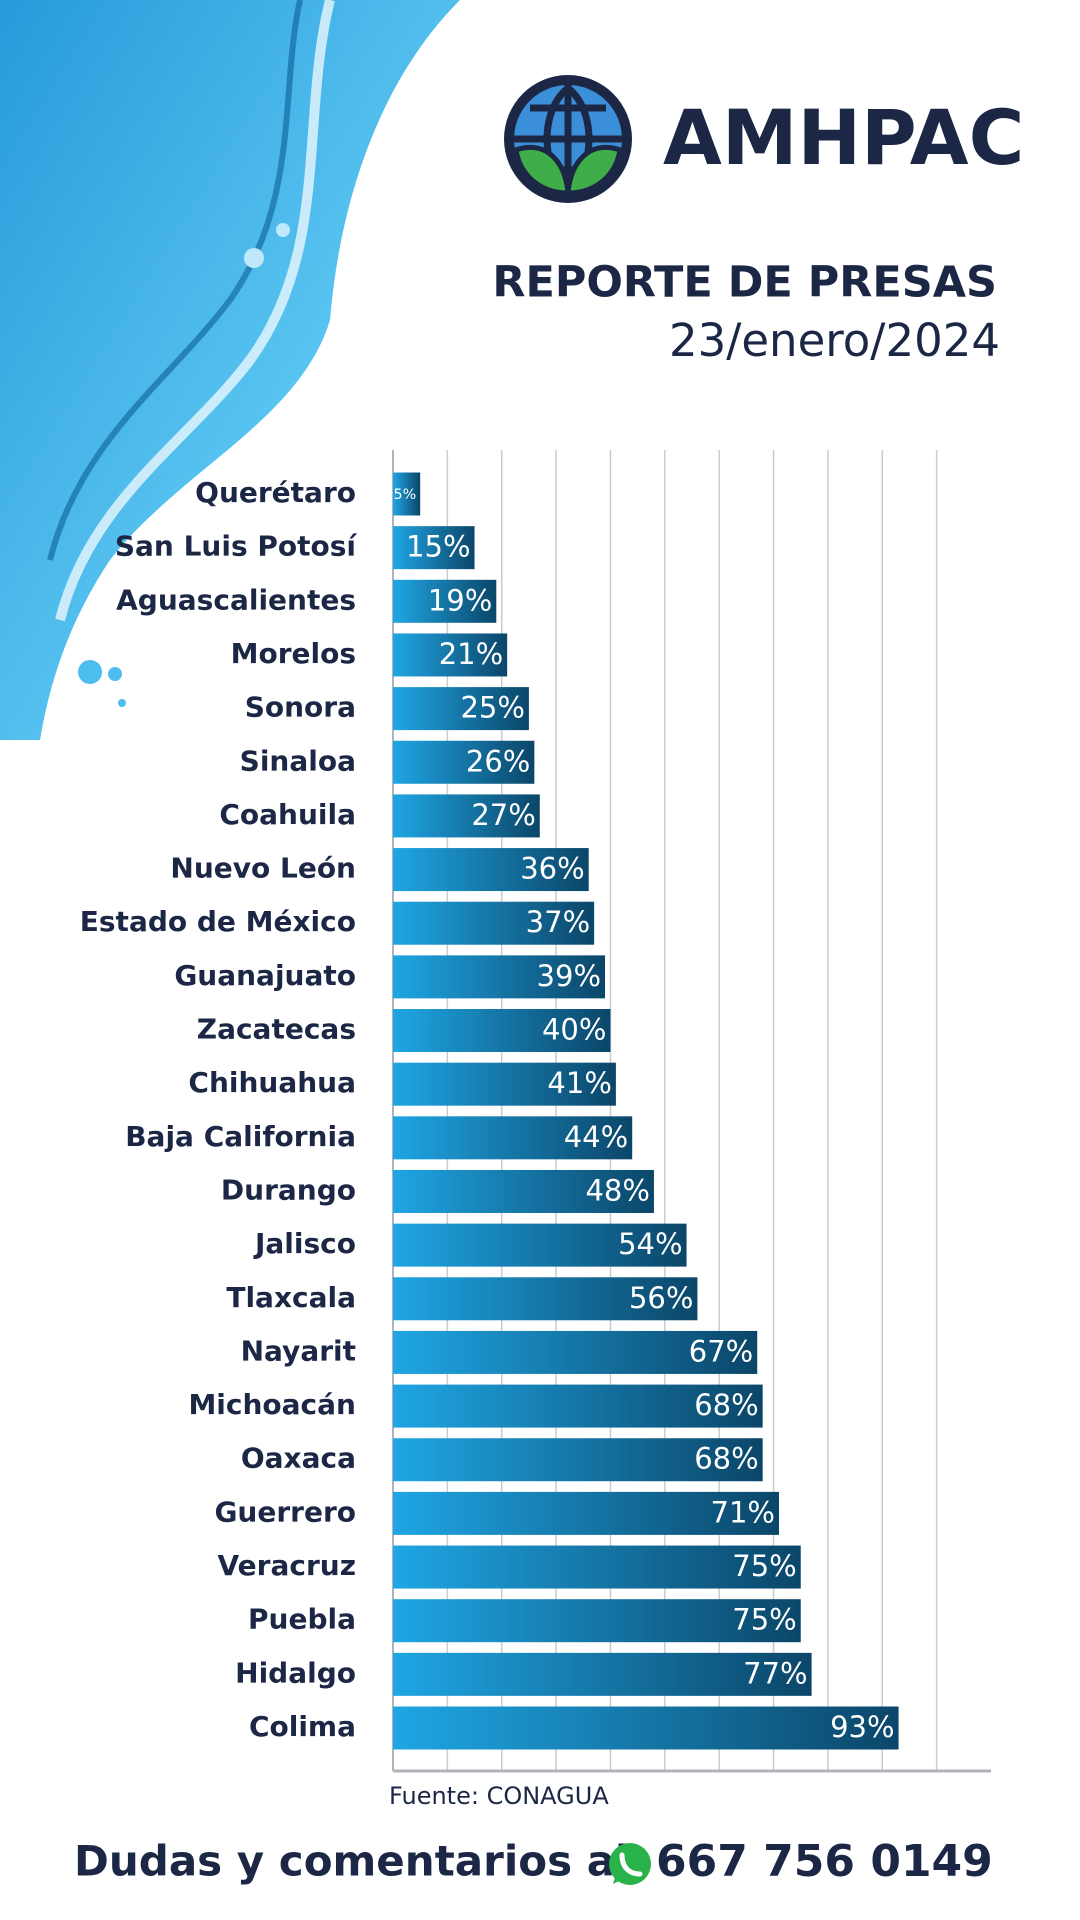 The height and width of the screenshot is (1920, 1080). Describe the element at coordinates (503, 815) in the screenshot. I see `value-label: 27%` at that location.